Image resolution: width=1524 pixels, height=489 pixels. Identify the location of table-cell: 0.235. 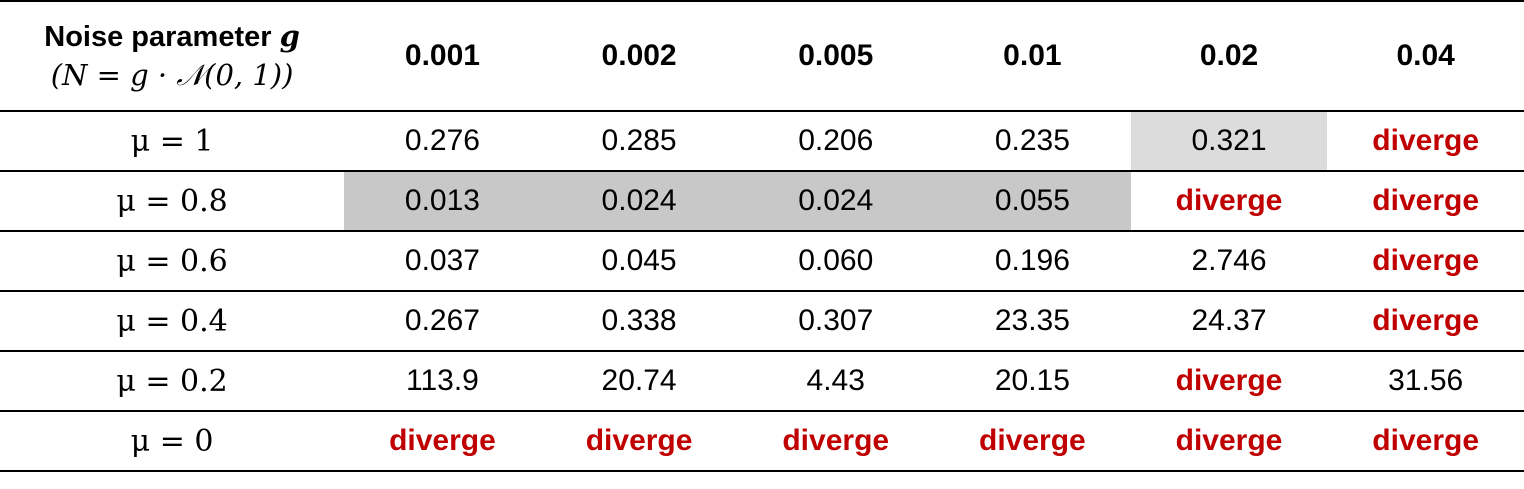
(1032, 141).